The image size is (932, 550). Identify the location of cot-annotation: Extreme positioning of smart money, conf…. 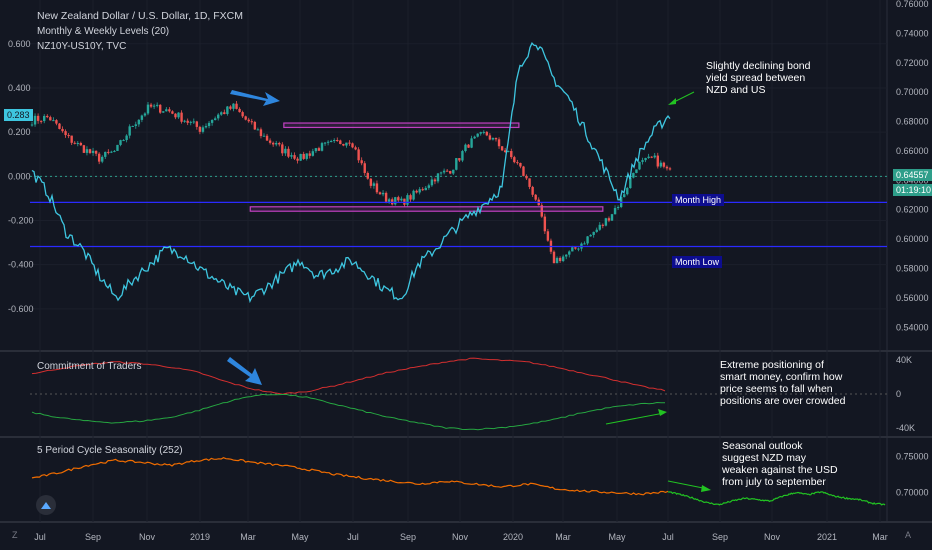
(783, 383).